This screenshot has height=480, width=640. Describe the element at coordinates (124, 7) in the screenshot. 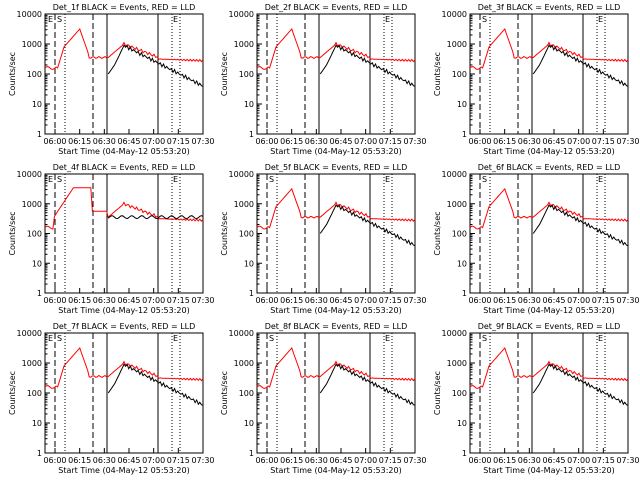

I see `chart-title: Det_1f BLACK = Events, RED = LLD` at that location.